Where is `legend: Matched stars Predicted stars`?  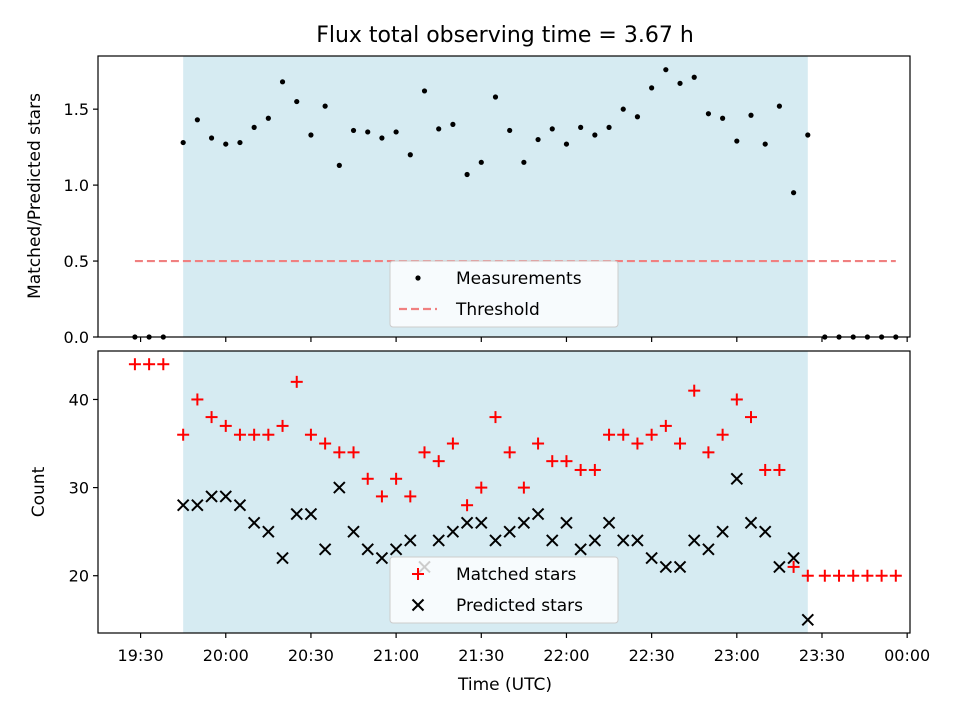
legend: Matched stars Predicted stars is located at coordinates (504, 590).